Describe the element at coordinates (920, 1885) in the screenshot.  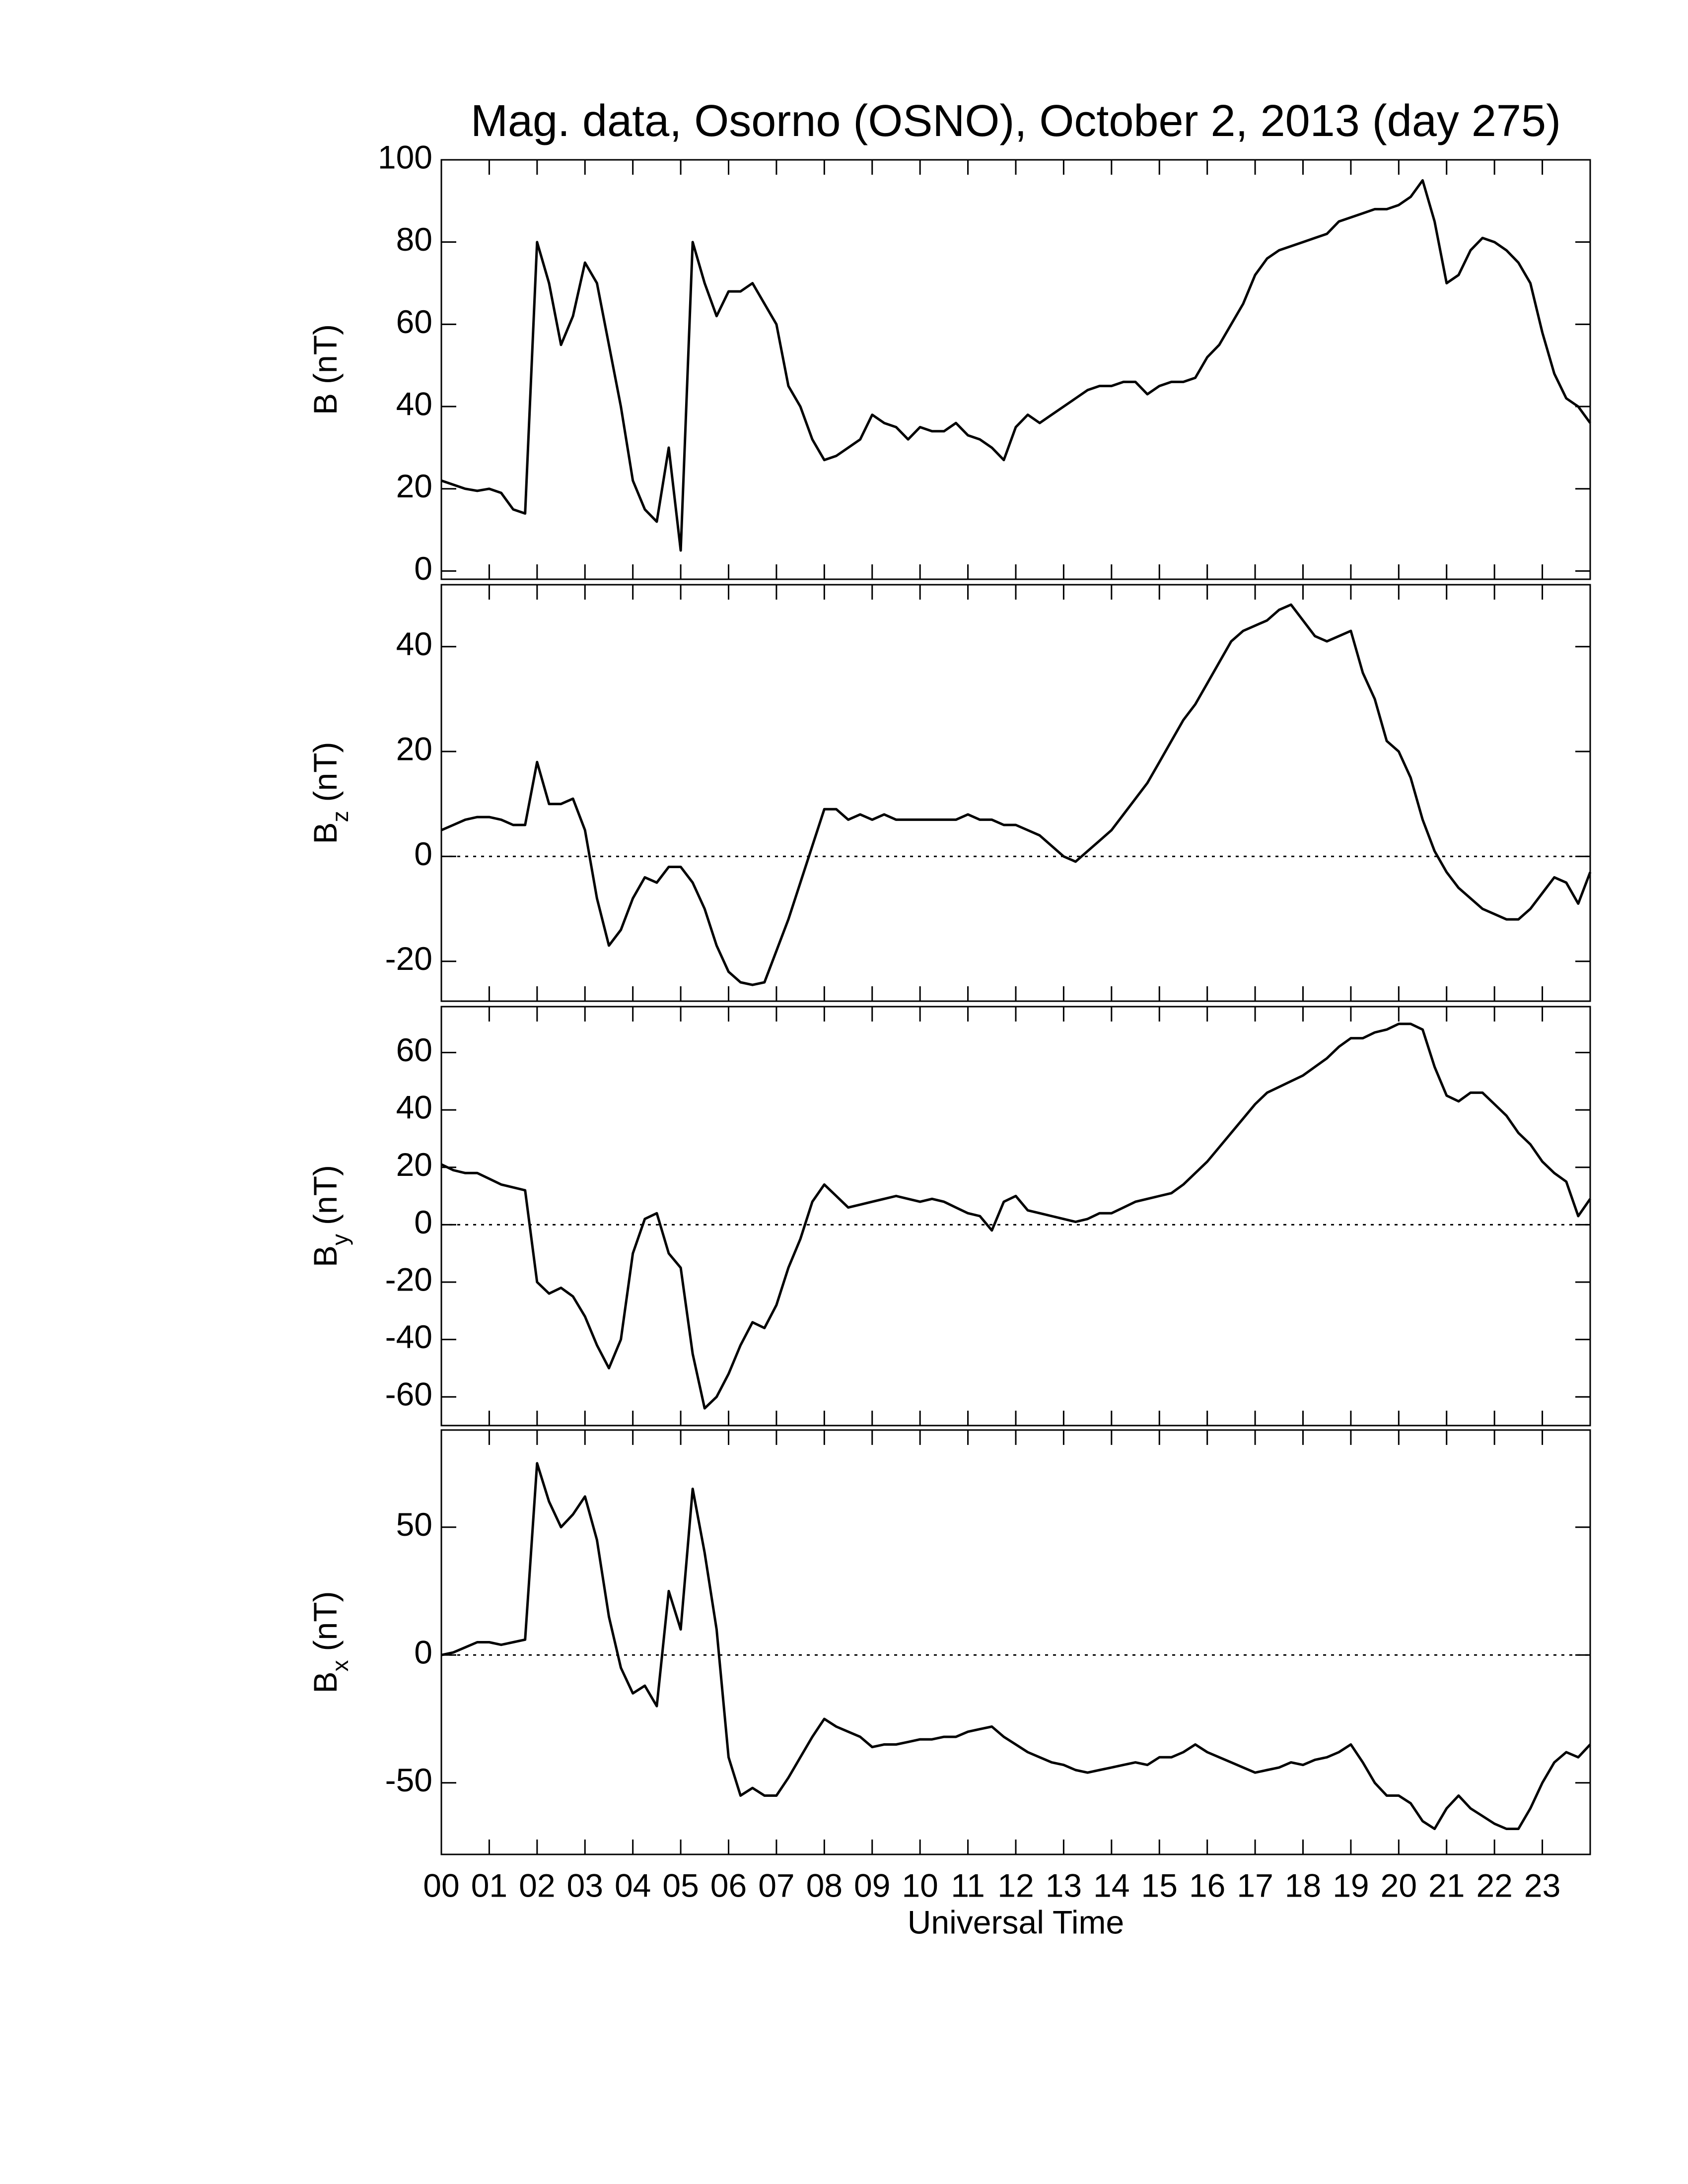
I see `x-tick-label: 10` at that location.